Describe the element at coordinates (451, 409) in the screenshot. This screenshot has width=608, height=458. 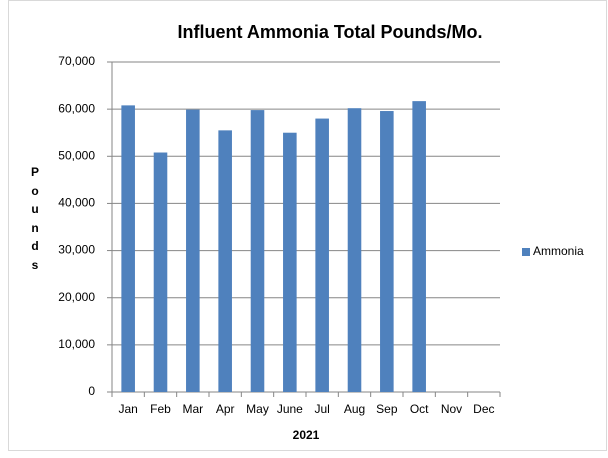
I see `x-tick-label: Nov` at that location.